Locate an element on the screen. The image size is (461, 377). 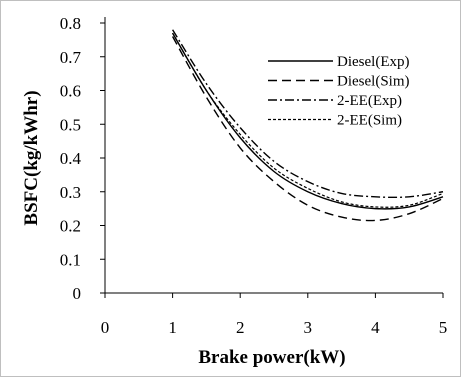
y-tick-label: 0.1 is located at coordinates (70, 259).